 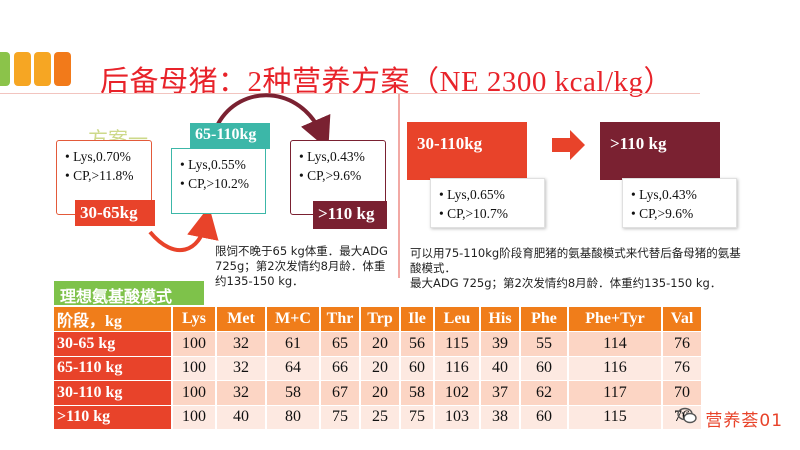 What do you see at coordinates (417, 344) in the screenshot?
I see `cell: 56` at bounding box center [417, 344].